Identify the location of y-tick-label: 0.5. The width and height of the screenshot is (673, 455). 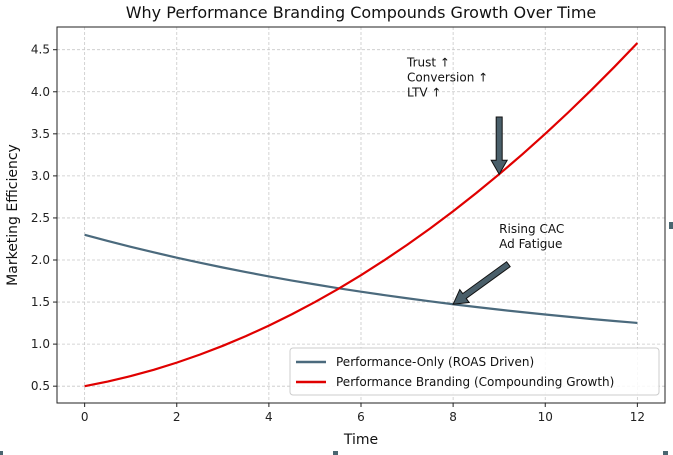
(40, 386).